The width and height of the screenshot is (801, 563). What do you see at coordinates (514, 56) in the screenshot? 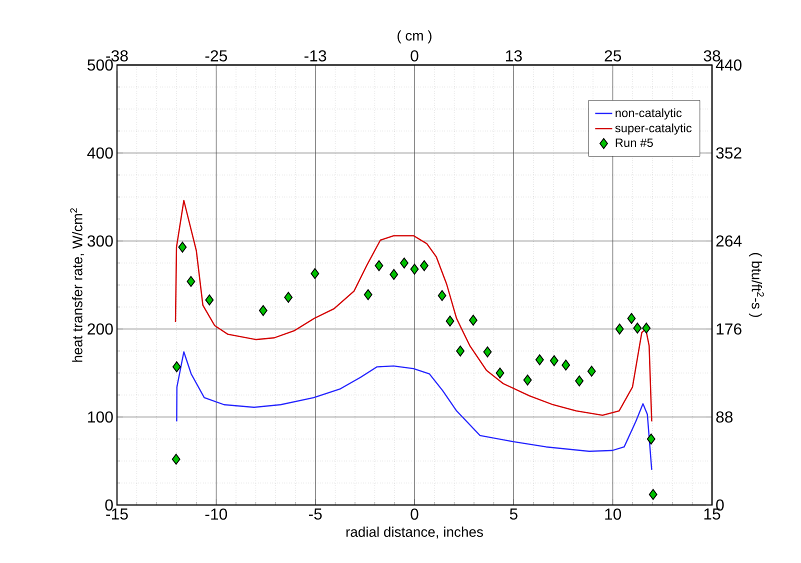
I see `x2-tick-label: 13` at bounding box center [514, 56].